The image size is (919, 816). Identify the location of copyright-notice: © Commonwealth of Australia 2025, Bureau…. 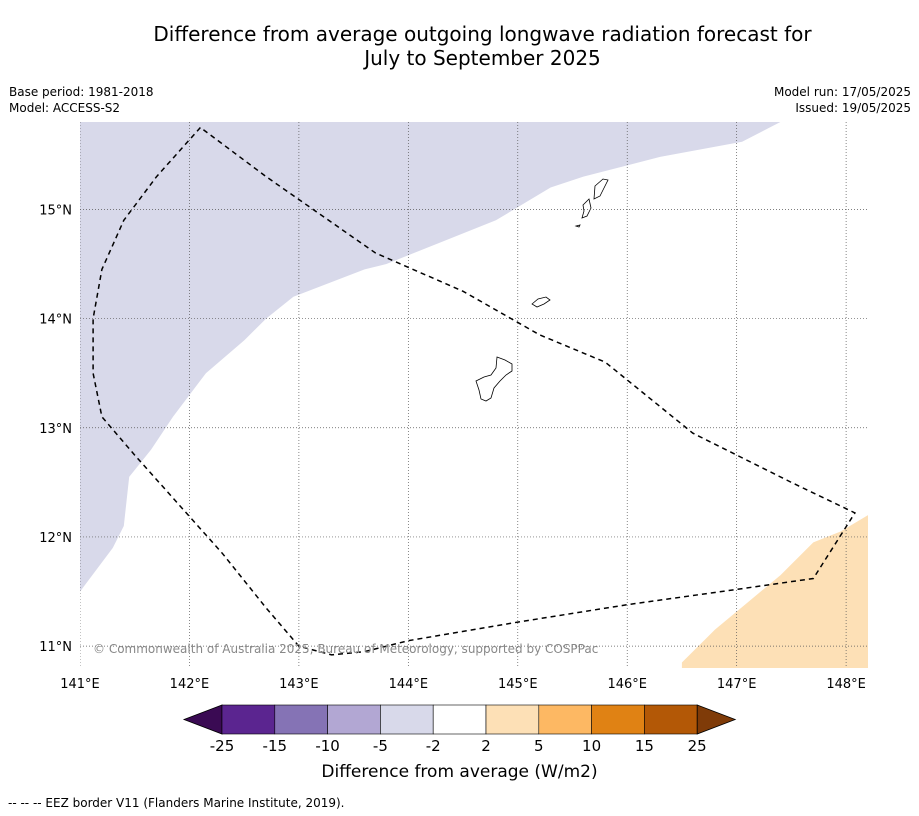
(345, 649).